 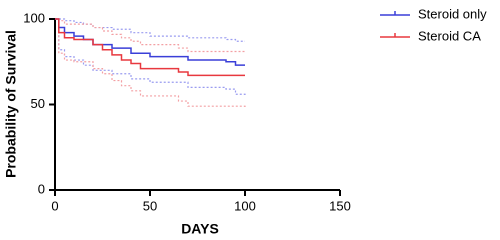 I want to click on x-tick-label: 0, so click(x=54, y=205).